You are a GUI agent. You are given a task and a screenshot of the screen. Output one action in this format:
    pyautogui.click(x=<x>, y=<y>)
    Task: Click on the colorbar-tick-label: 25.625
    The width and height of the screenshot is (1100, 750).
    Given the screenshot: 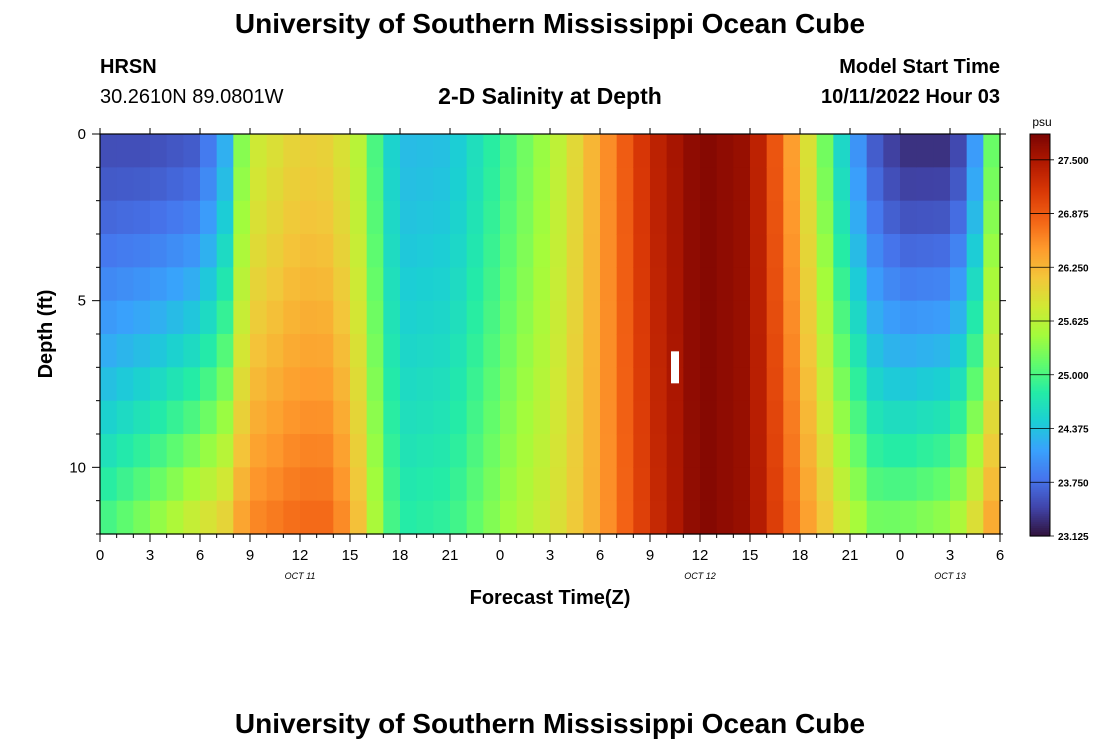 What is the action you would take?
    pyautogui.click(x=1073, y=322)
    